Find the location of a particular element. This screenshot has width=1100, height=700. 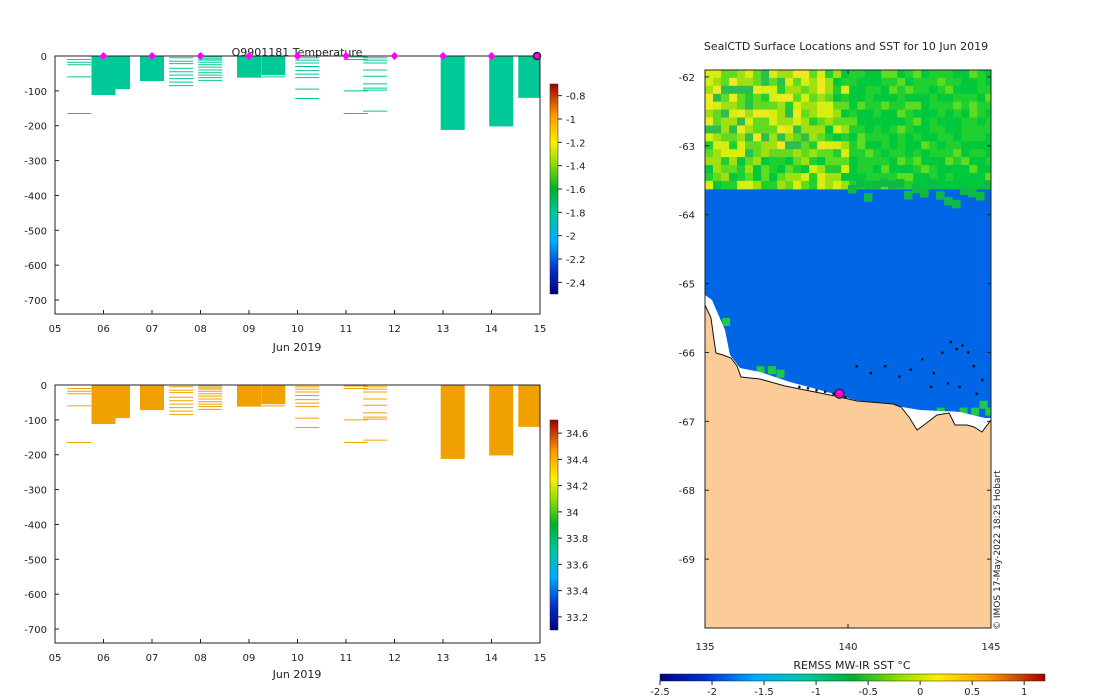

colorbar-tick-label: -2.2 is located at coordinates (576, 260).